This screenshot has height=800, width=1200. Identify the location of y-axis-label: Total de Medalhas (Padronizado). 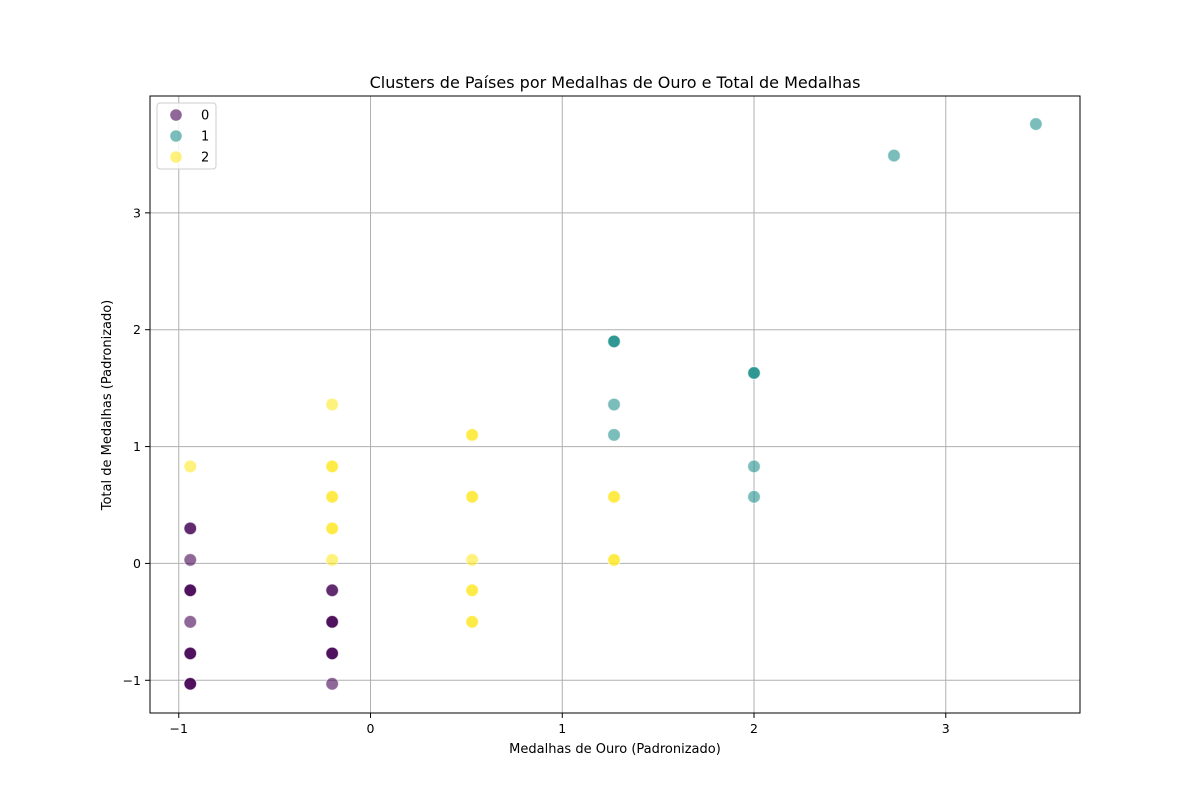
(107, 406).